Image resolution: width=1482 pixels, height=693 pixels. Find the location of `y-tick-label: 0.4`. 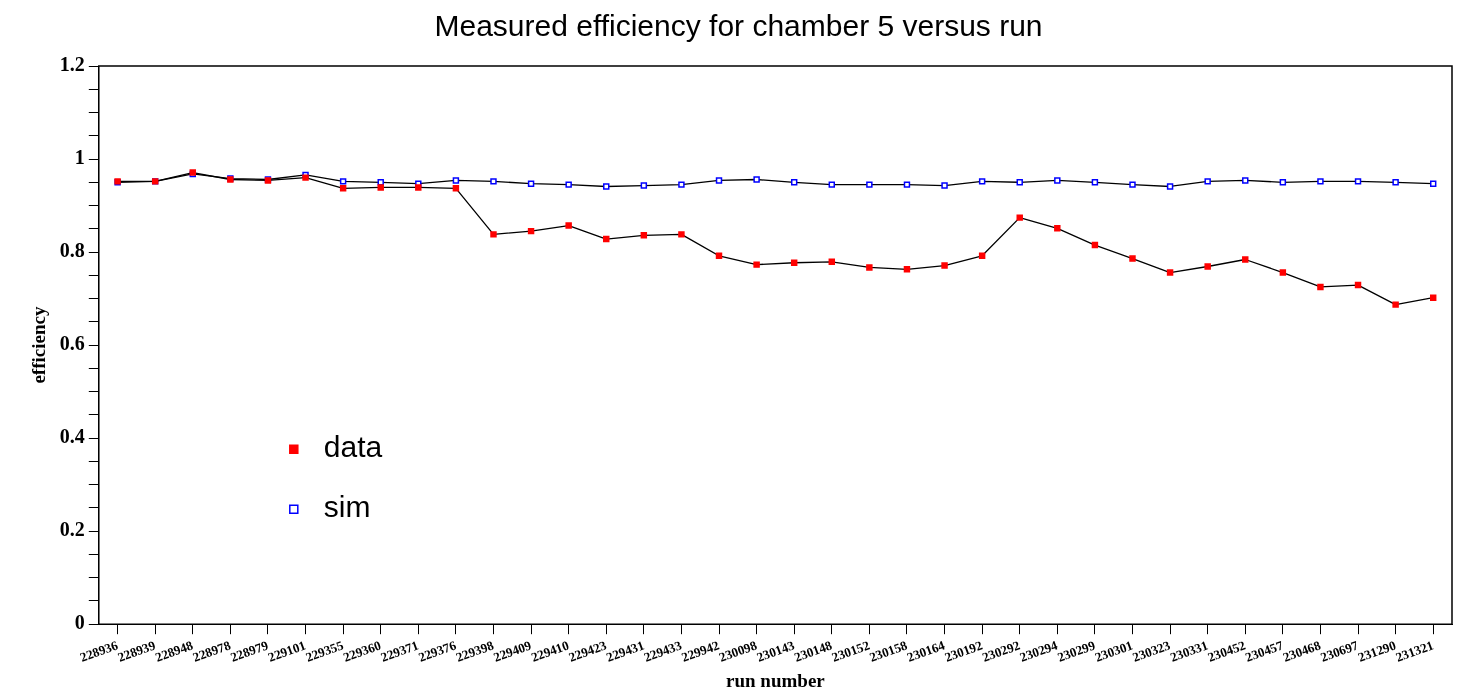

y-tick-label: 0.4 is located at coordinates (72, 436).